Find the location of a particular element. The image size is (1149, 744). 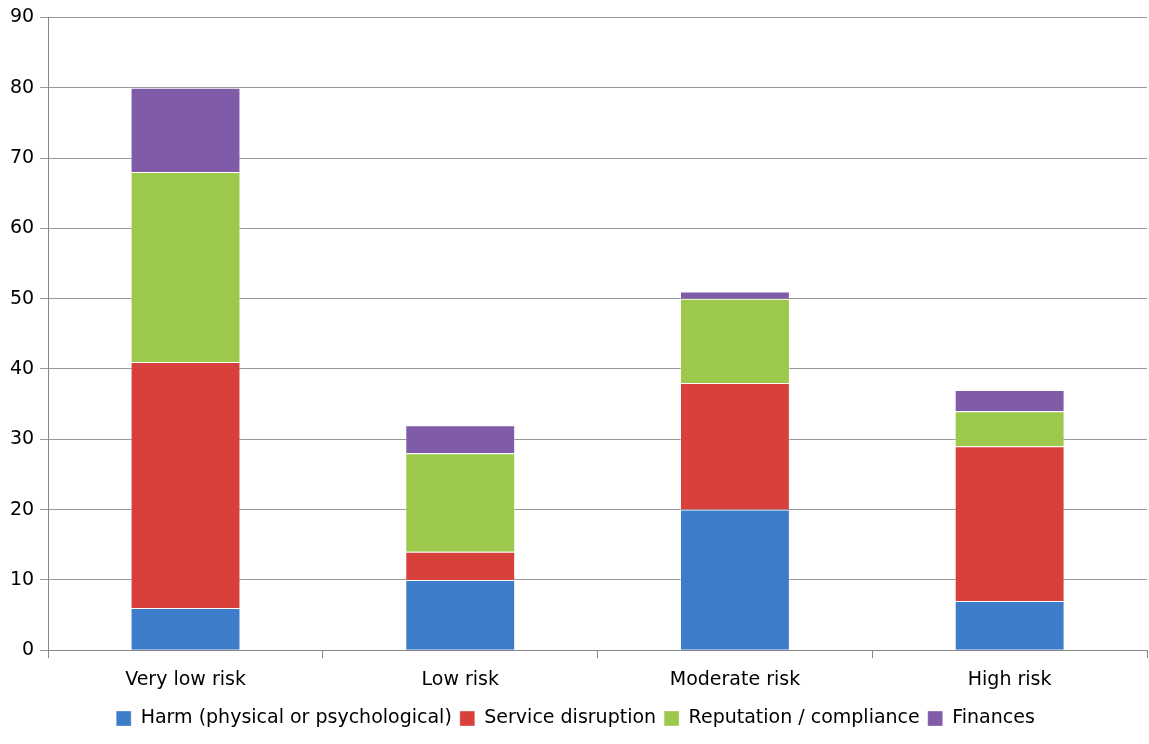

x-tick-label: Moderate risk is located at coordinates (735, 677).